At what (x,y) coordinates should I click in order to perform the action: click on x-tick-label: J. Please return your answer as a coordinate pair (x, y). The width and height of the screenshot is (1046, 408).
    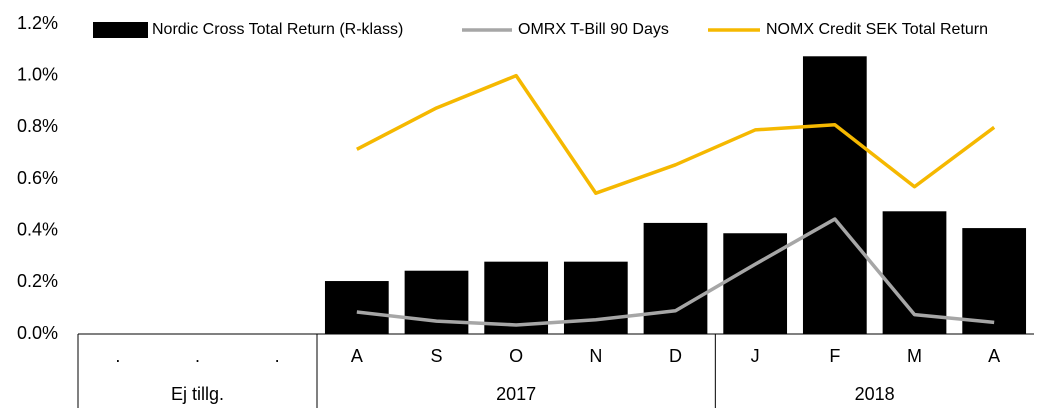
    Looking at the image, I should click on (755, 356).